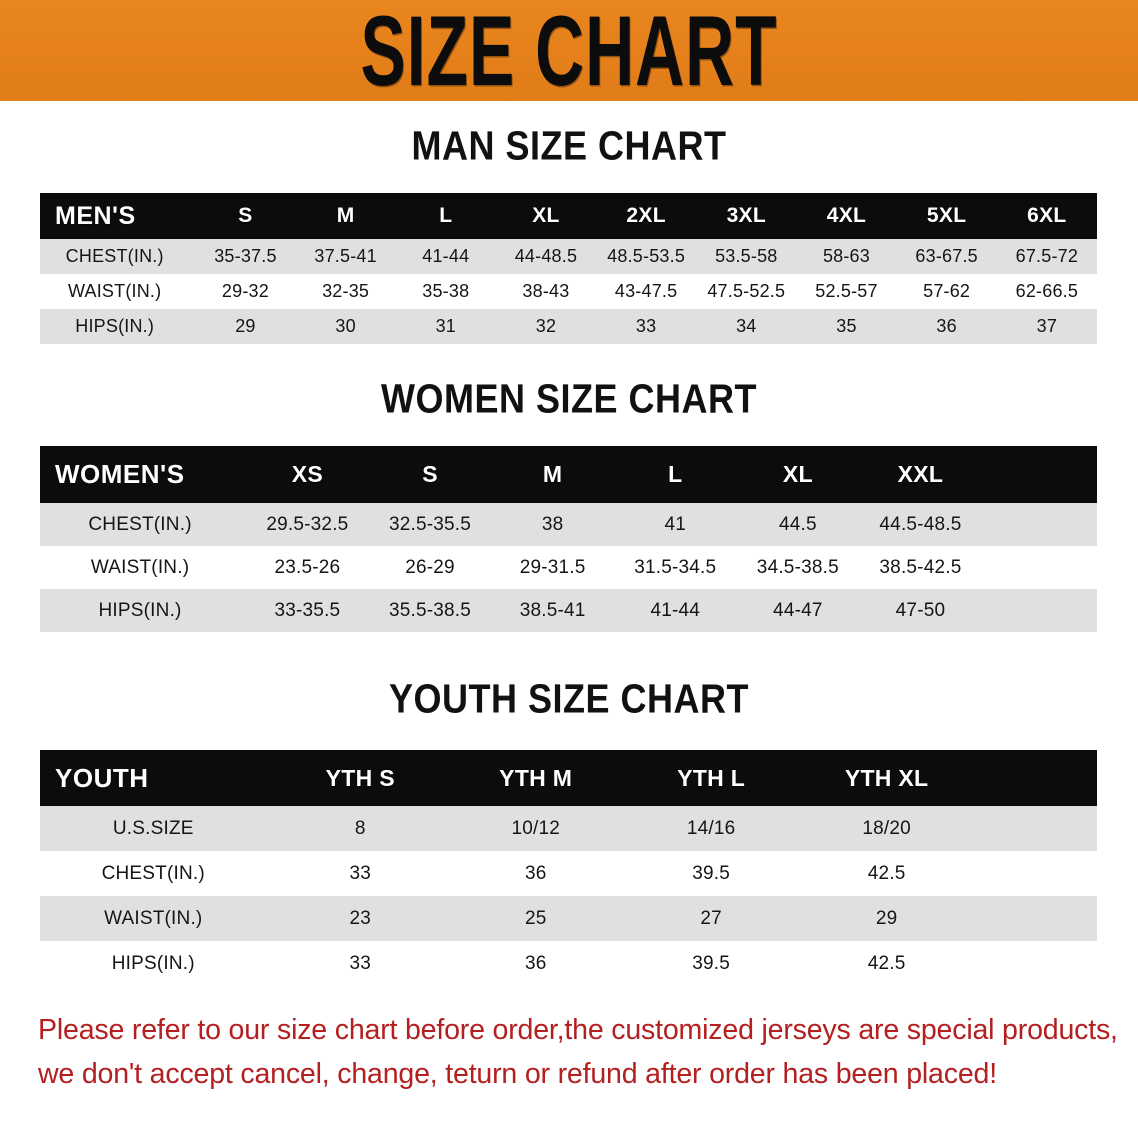 The width and height of the screenshot is (1138, 1132). Describe the element at coordinates (569, 53) in the screenshot. I see `page-title: SIZE CHART` at that location.